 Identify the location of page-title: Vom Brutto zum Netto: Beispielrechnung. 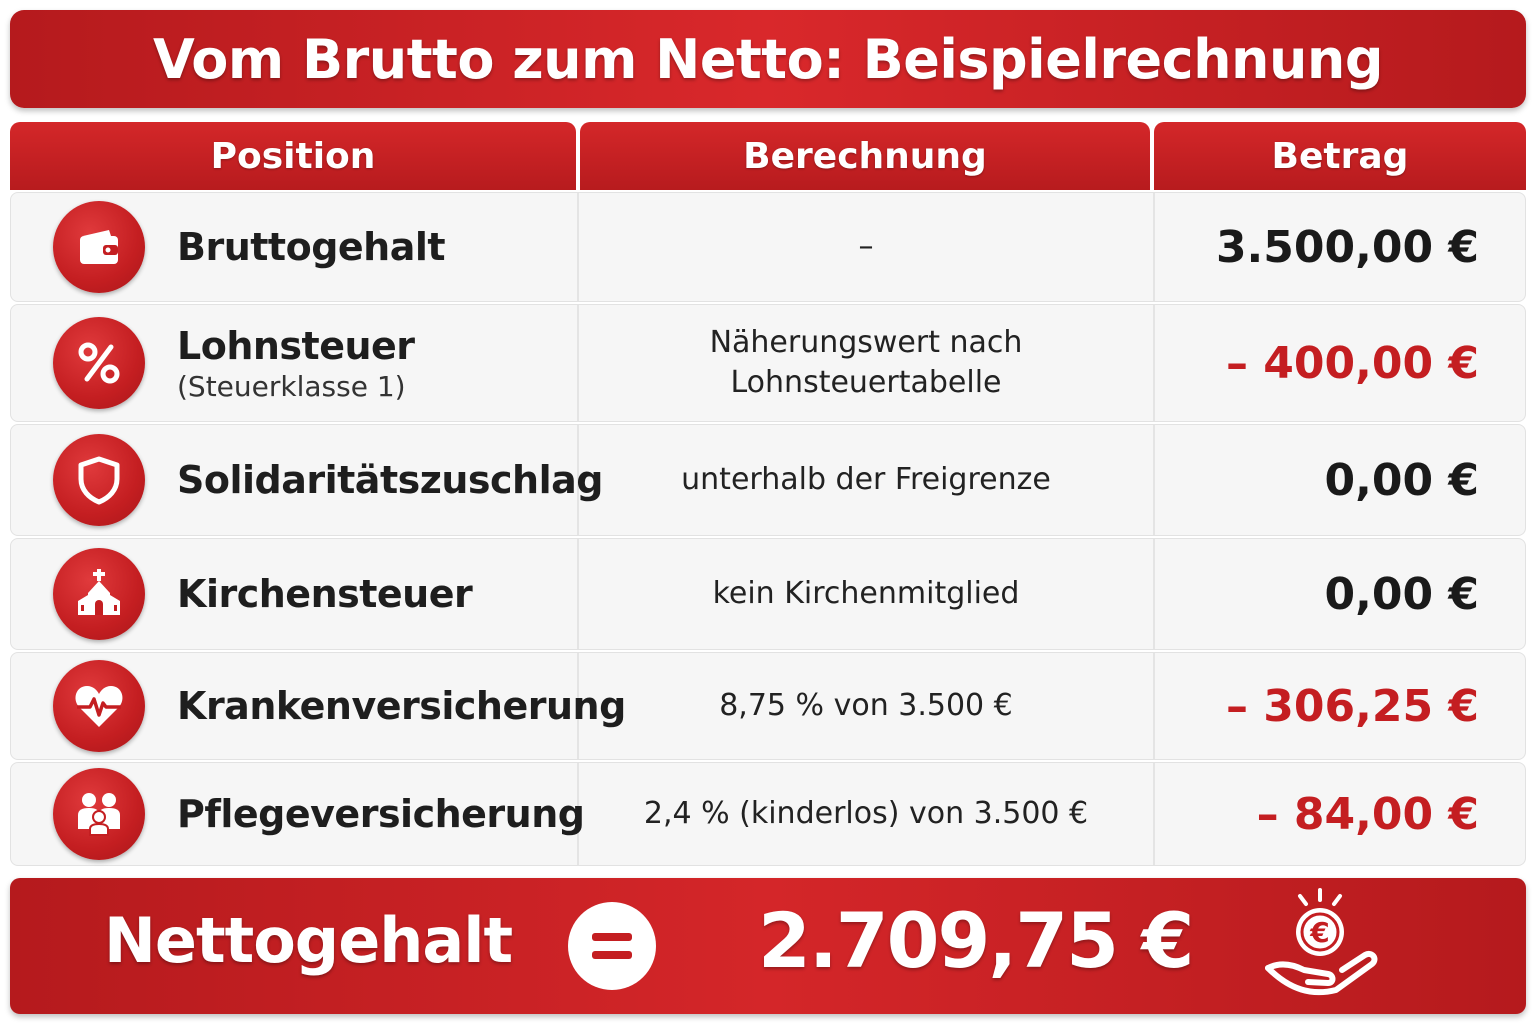
(768, 59).